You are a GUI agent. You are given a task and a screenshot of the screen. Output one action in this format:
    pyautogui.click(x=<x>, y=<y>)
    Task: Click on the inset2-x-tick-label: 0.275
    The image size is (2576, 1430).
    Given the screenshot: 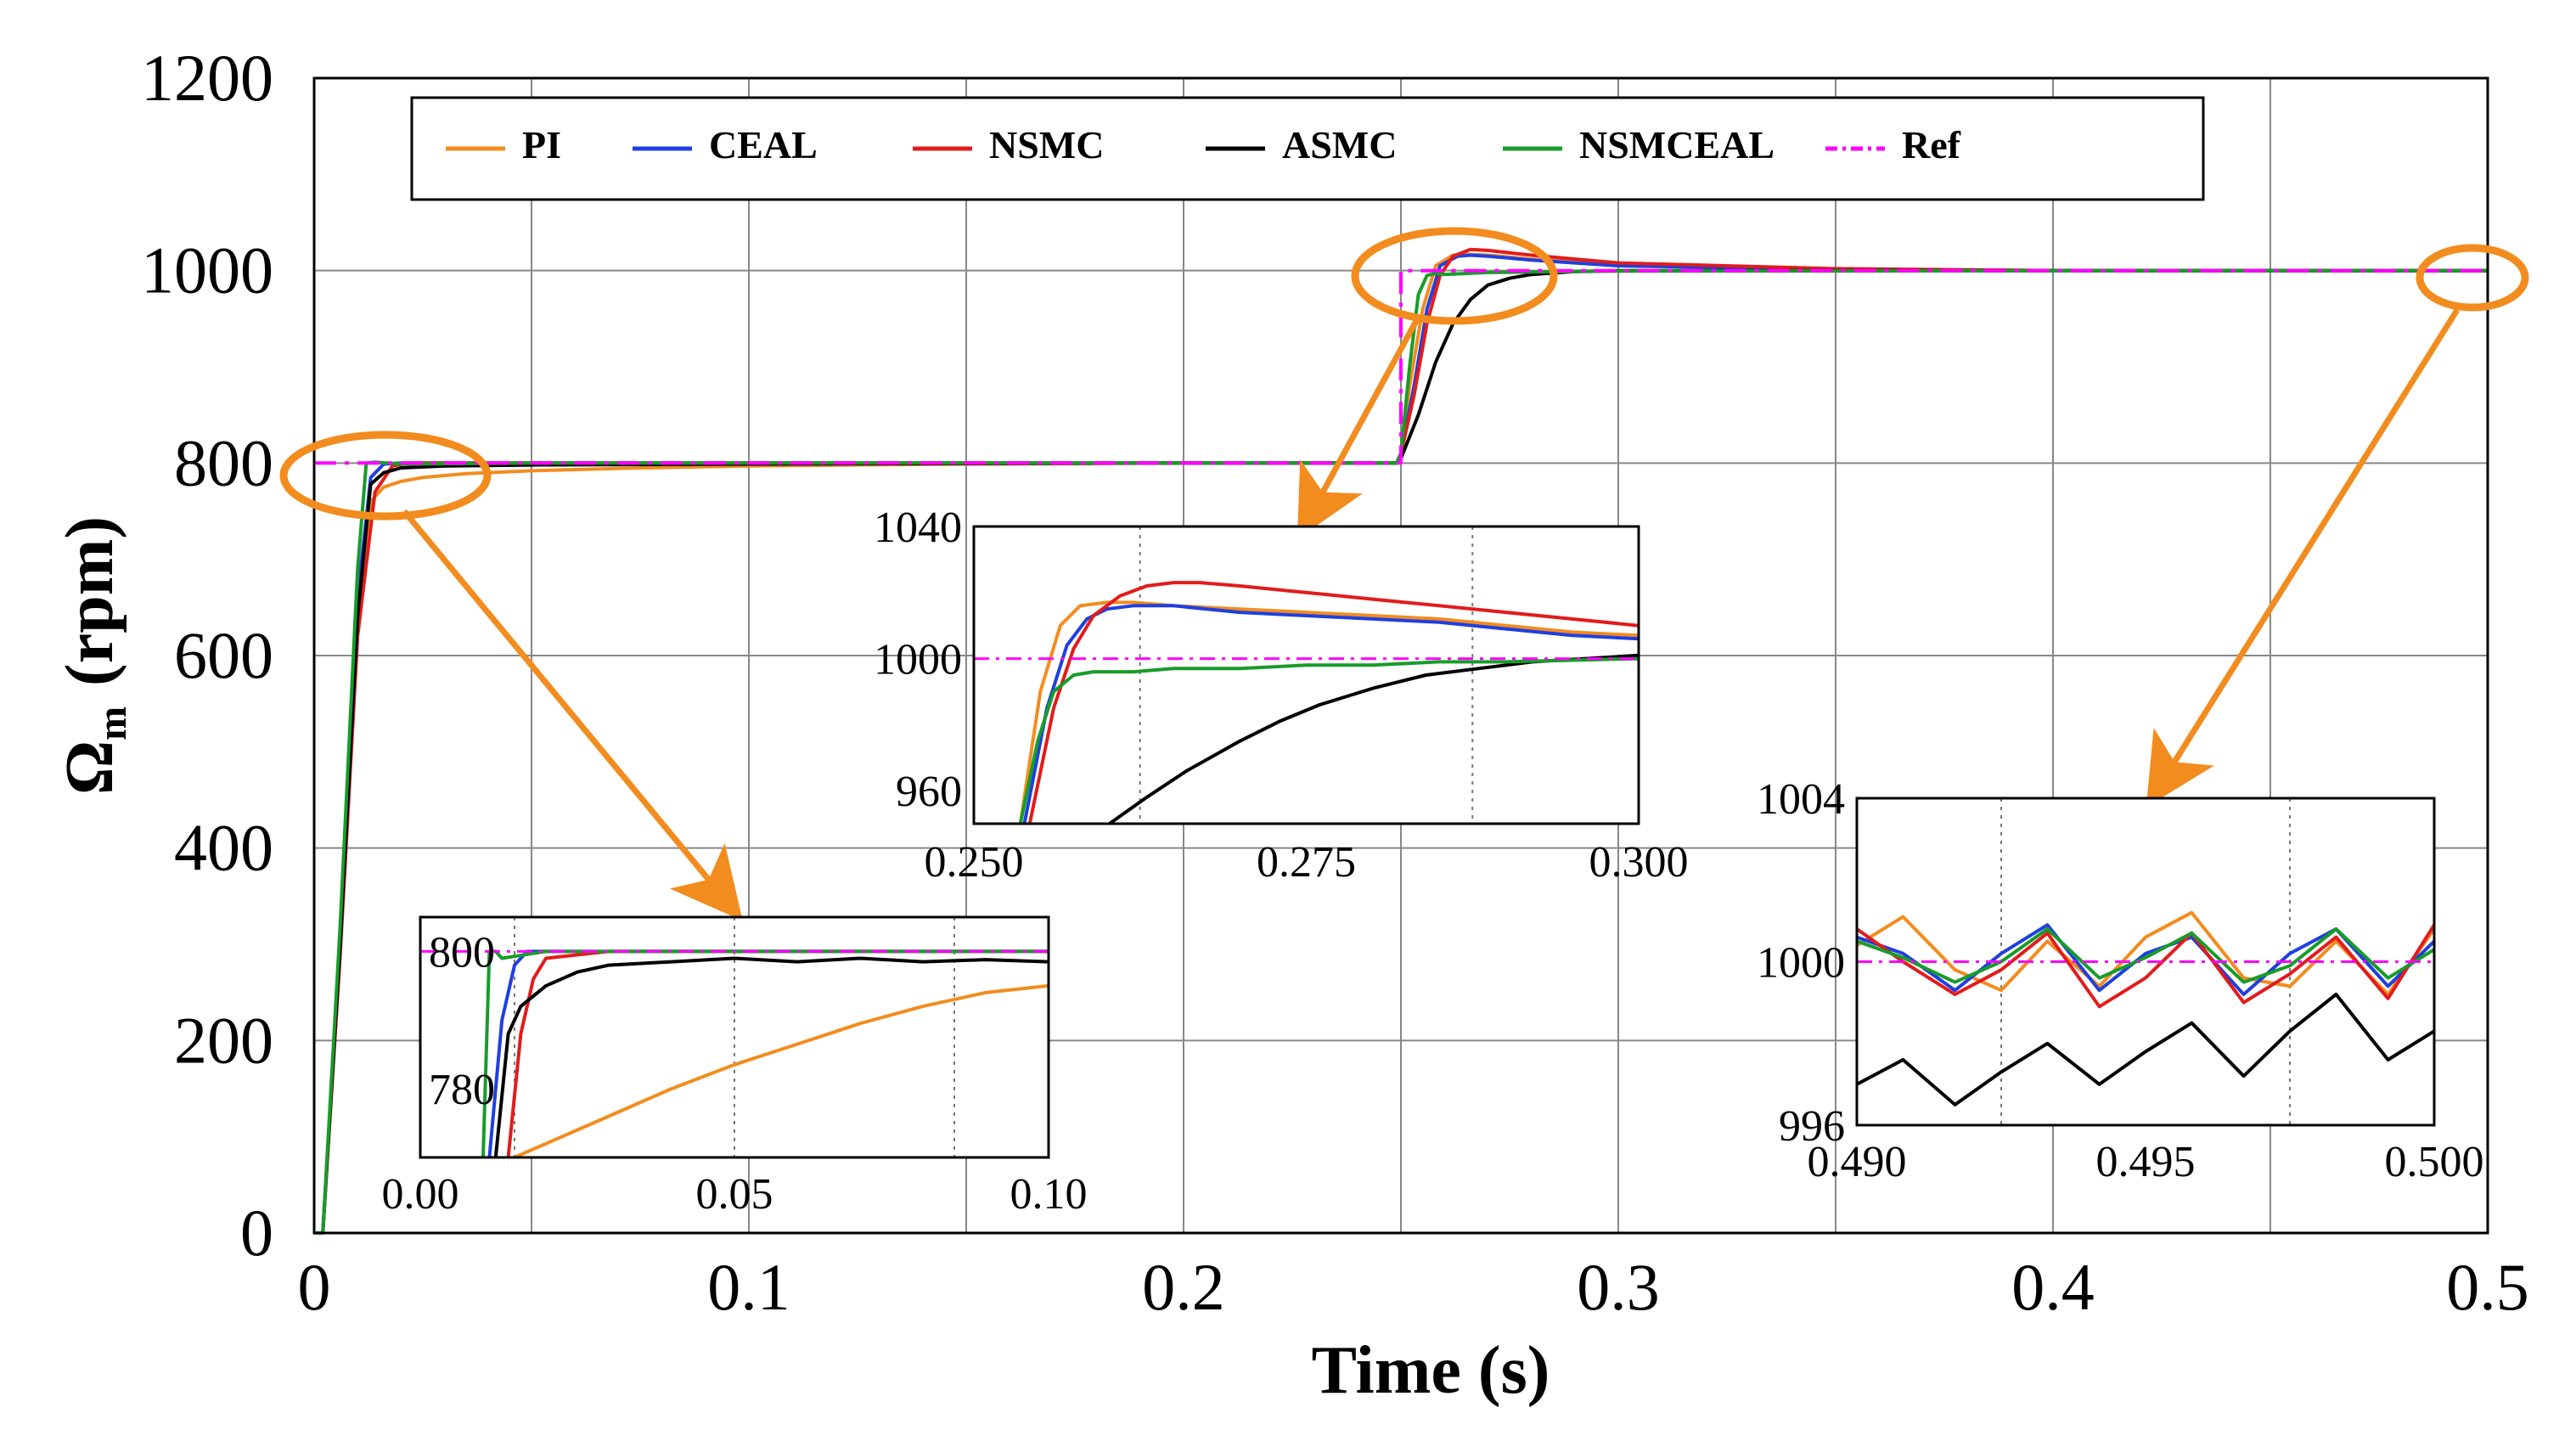 What is the action you would take?
    pyautogui.click(x=1306, y=862)
    